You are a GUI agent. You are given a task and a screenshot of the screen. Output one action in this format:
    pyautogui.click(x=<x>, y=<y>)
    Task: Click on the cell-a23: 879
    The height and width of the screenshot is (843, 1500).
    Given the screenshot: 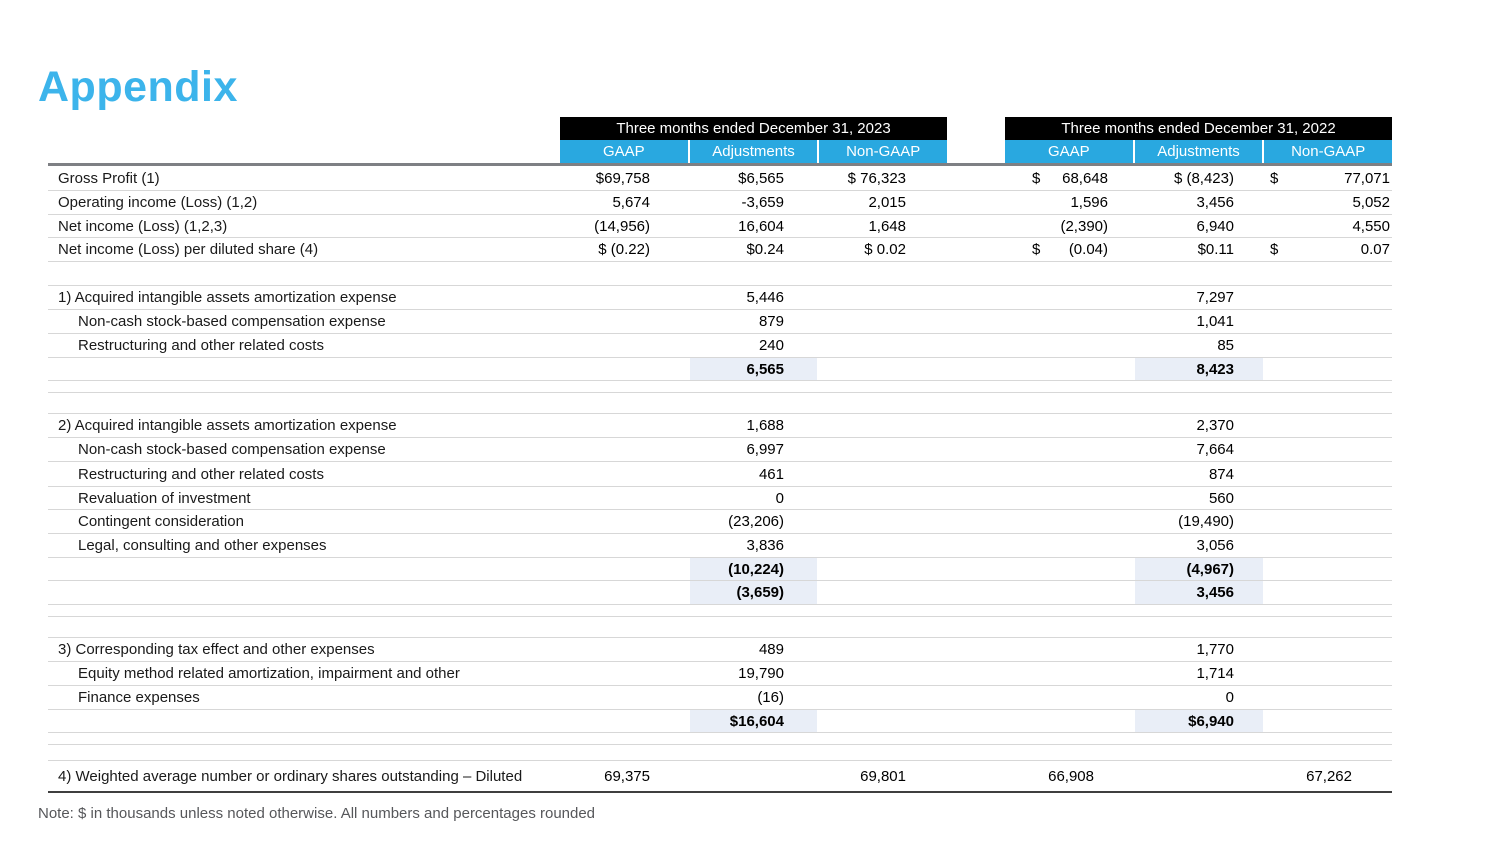 What is the action you would take?
    pyautogui.click(x=753, y=321)
    